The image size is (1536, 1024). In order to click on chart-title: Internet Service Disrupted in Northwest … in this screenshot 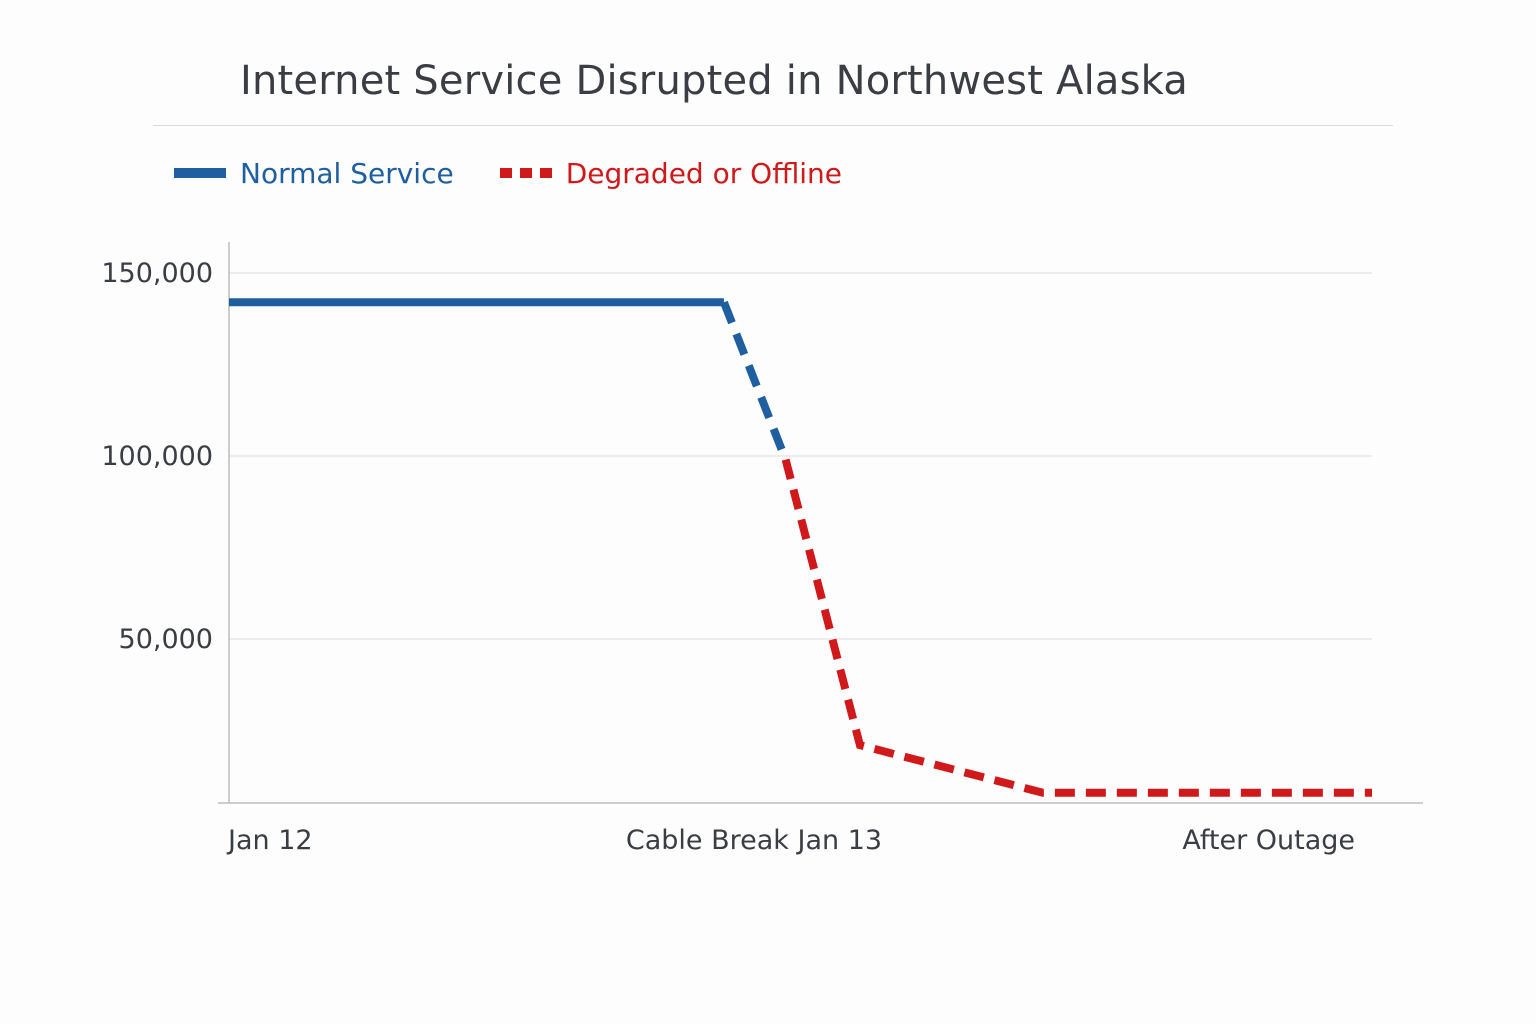, I will do `click(714, 81)`.